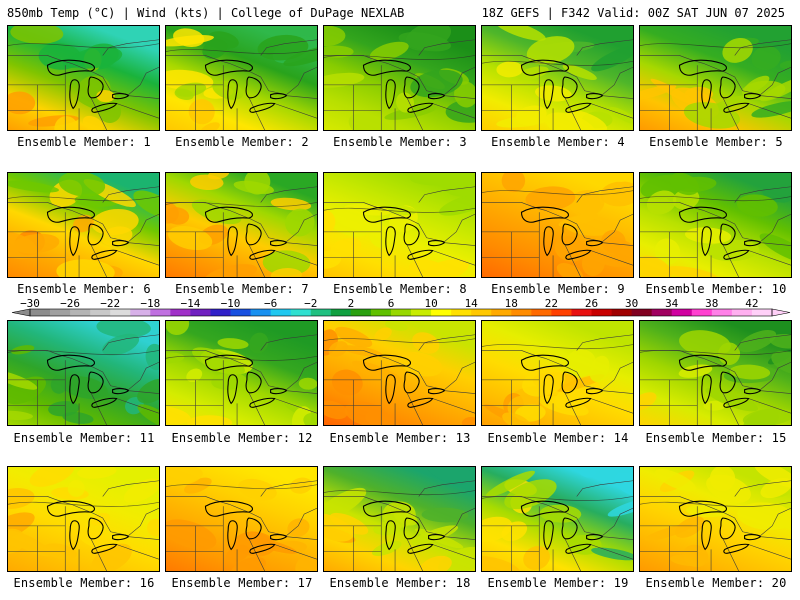  What do you see at coordinates (84, 583) in the screenshot?
I see `ensemble-member-label: Ensemble Member: 16` at bounding box center [84, 583].